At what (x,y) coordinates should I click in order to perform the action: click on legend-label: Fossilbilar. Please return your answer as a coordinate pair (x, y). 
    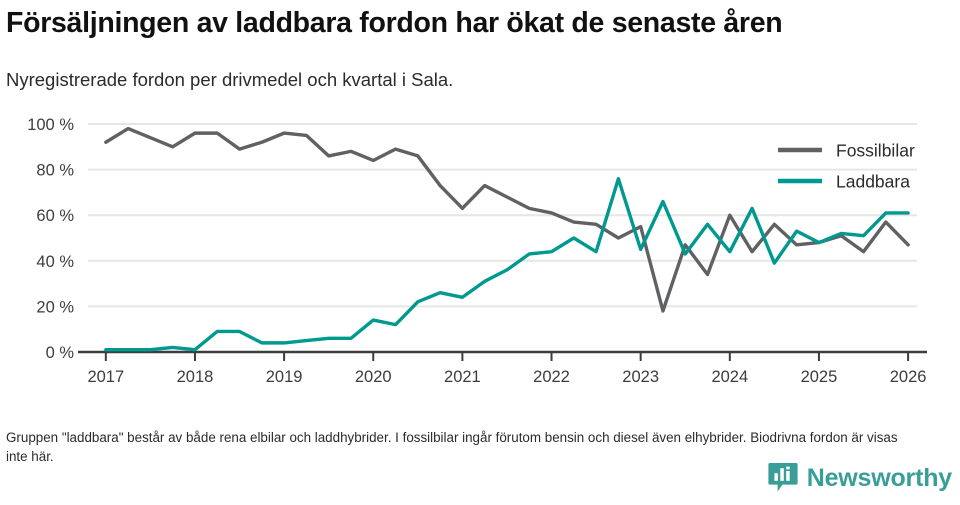
    Looking at the image, I should click on (875, 151).